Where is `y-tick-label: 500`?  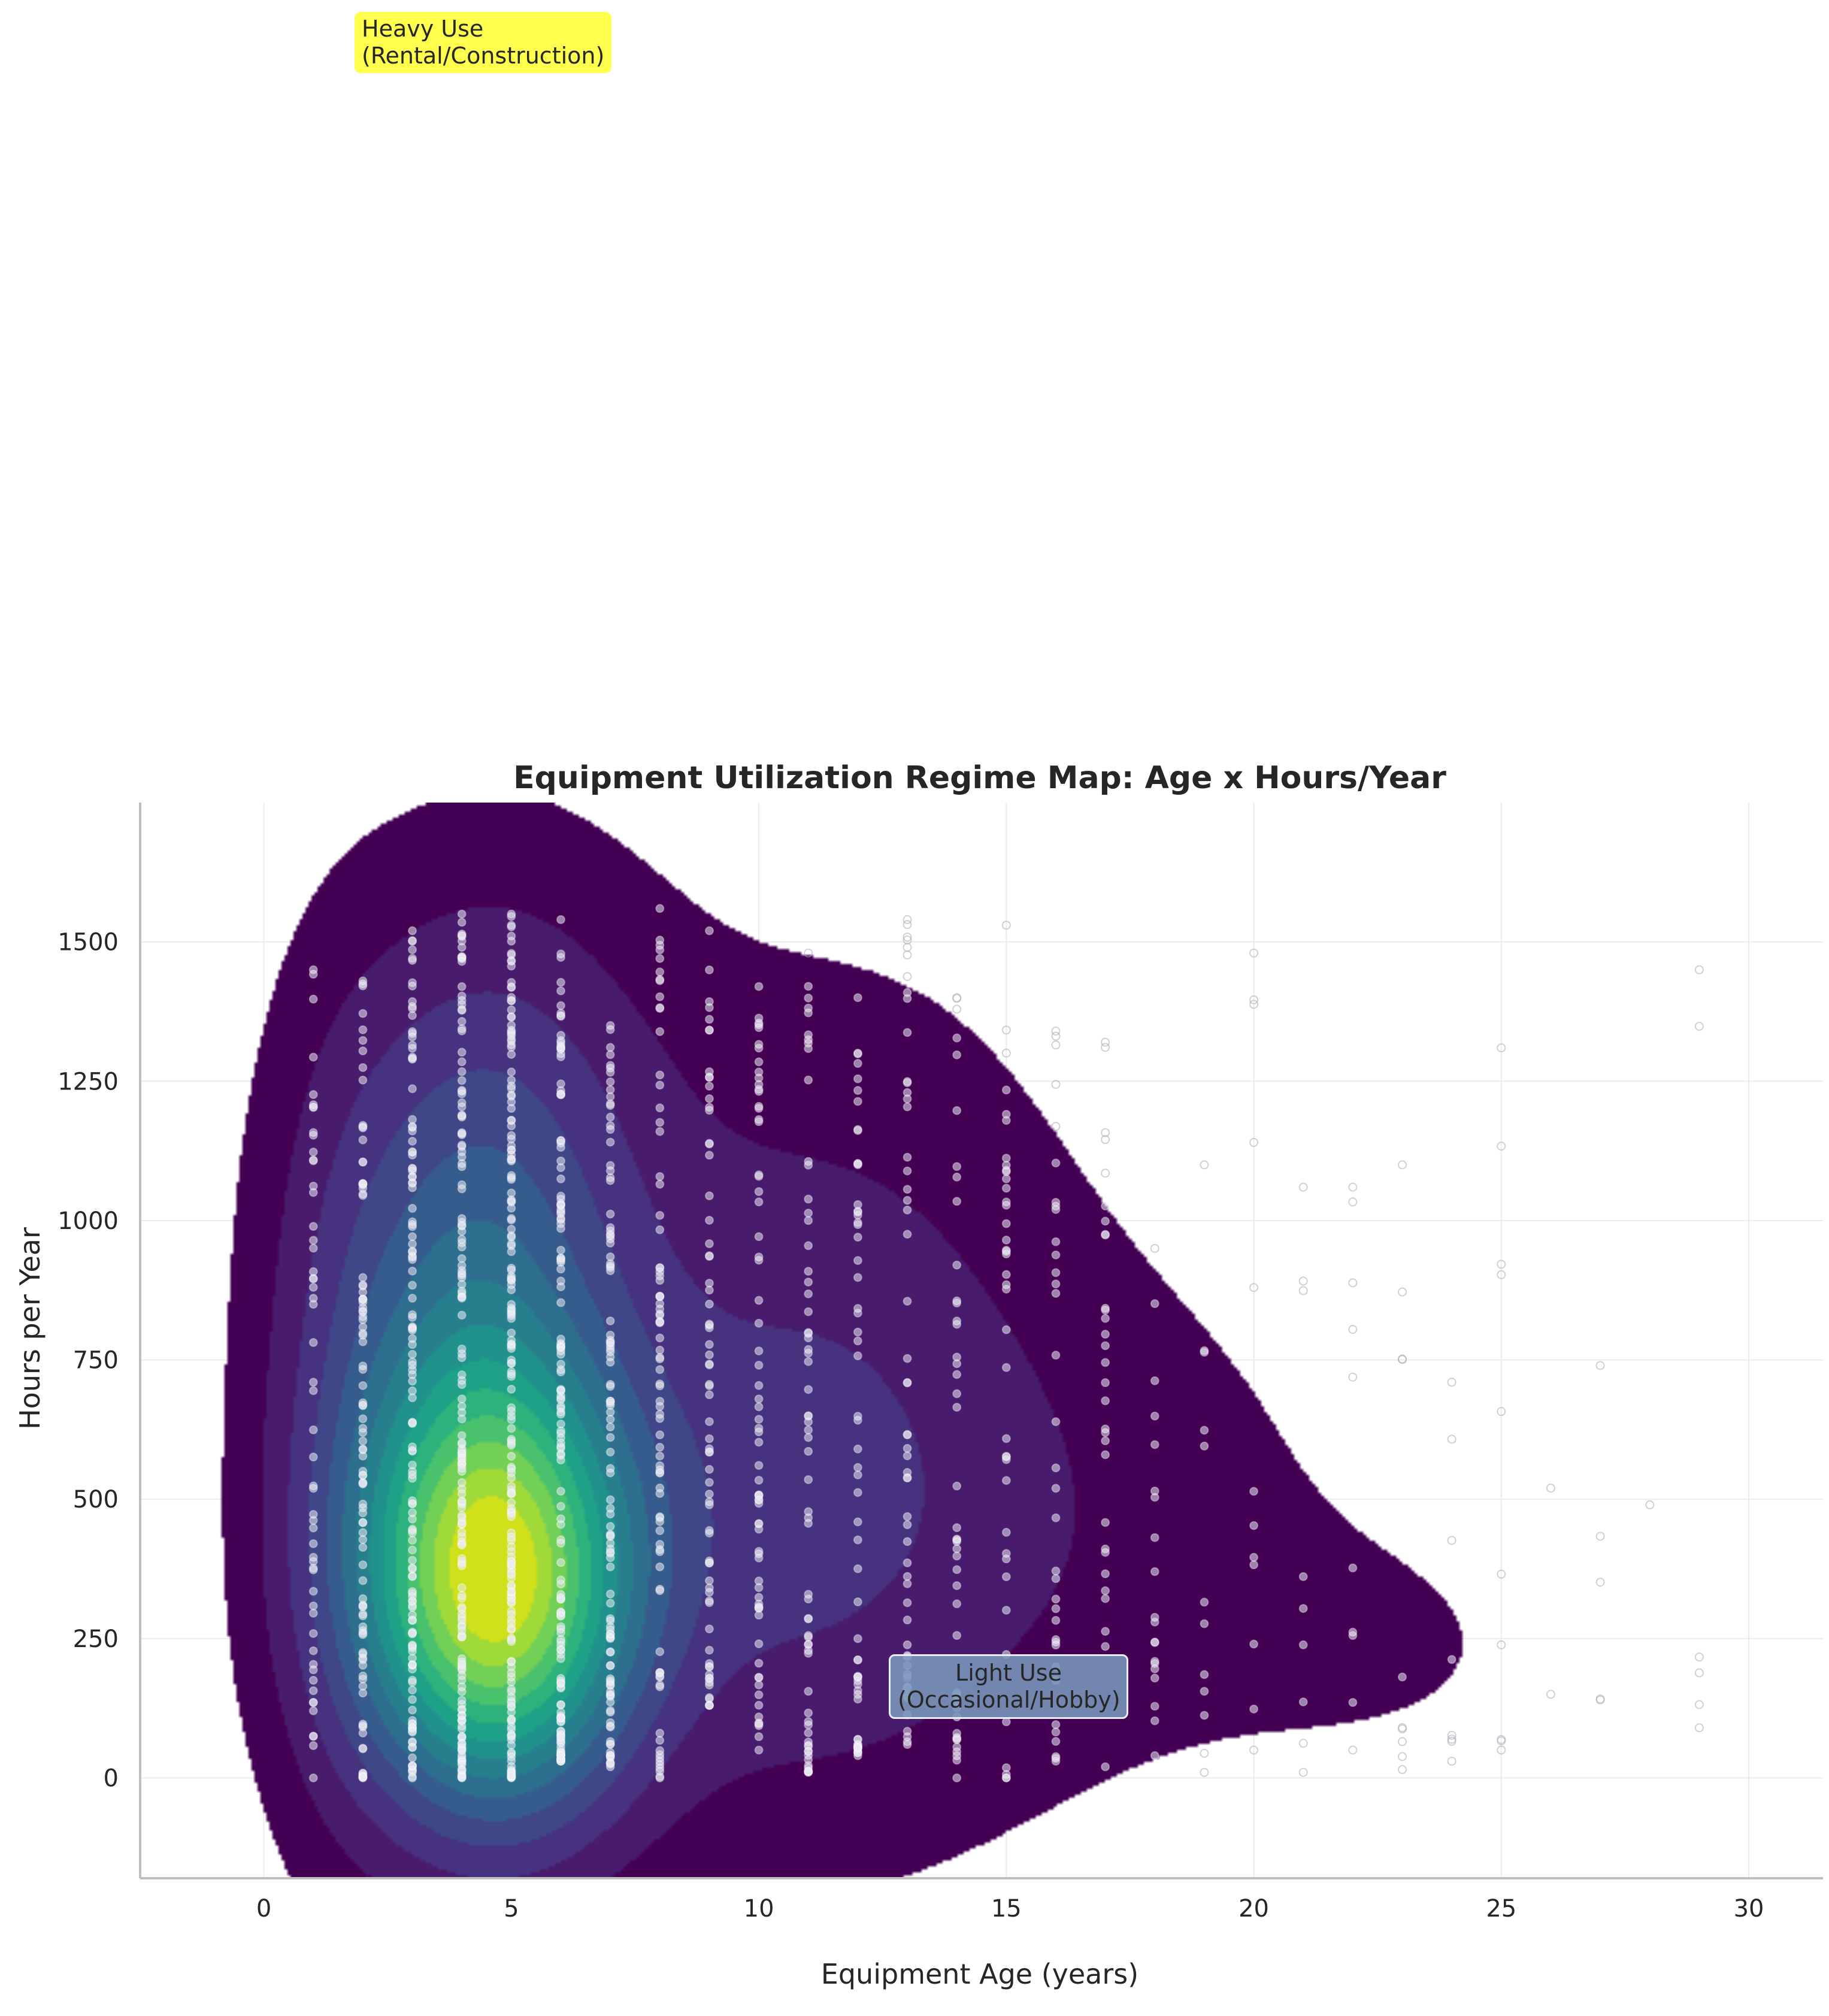 y-tick-label: 500 is located at coordinates (96, 1499).